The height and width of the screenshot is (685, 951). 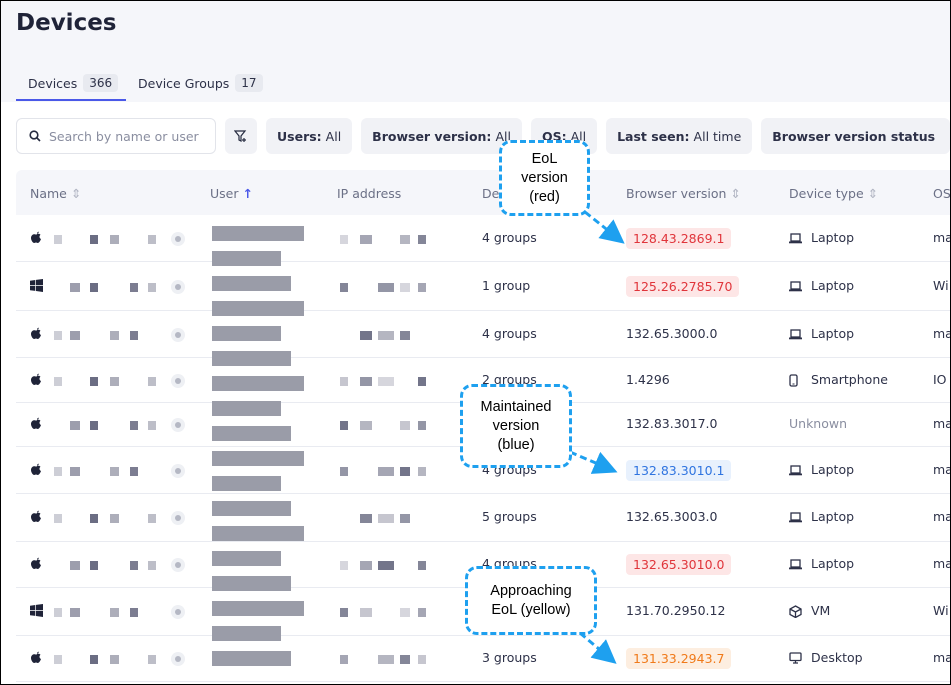 What do you see at coordinates (475, 51) in the screenshot?
I see `page-header-bg` at bounding box center [475, 51].